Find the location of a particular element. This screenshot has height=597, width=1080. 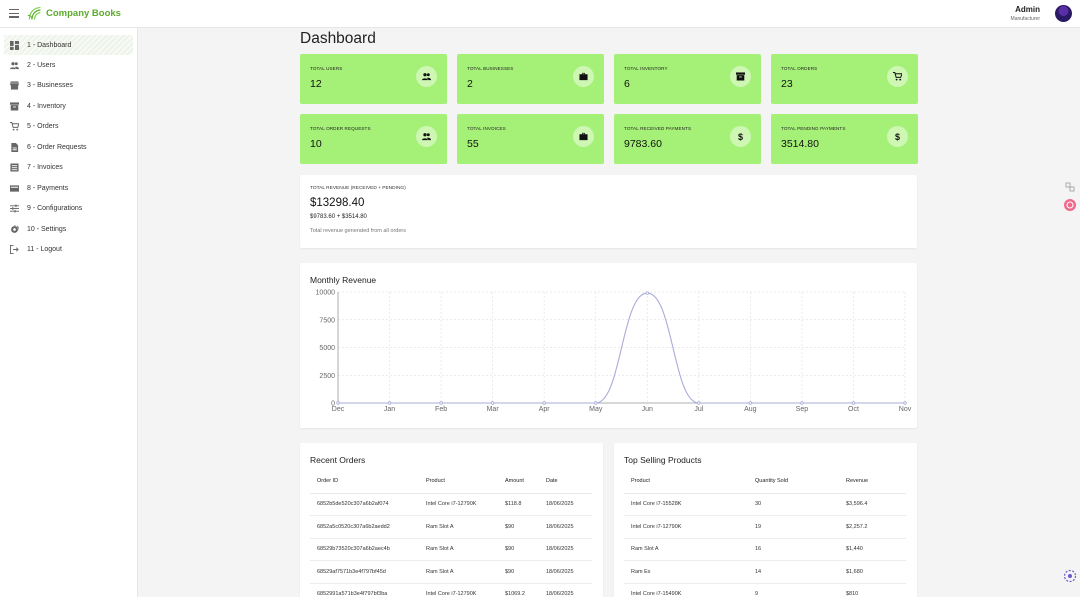

users-icon is located at coordinates (426, 136).